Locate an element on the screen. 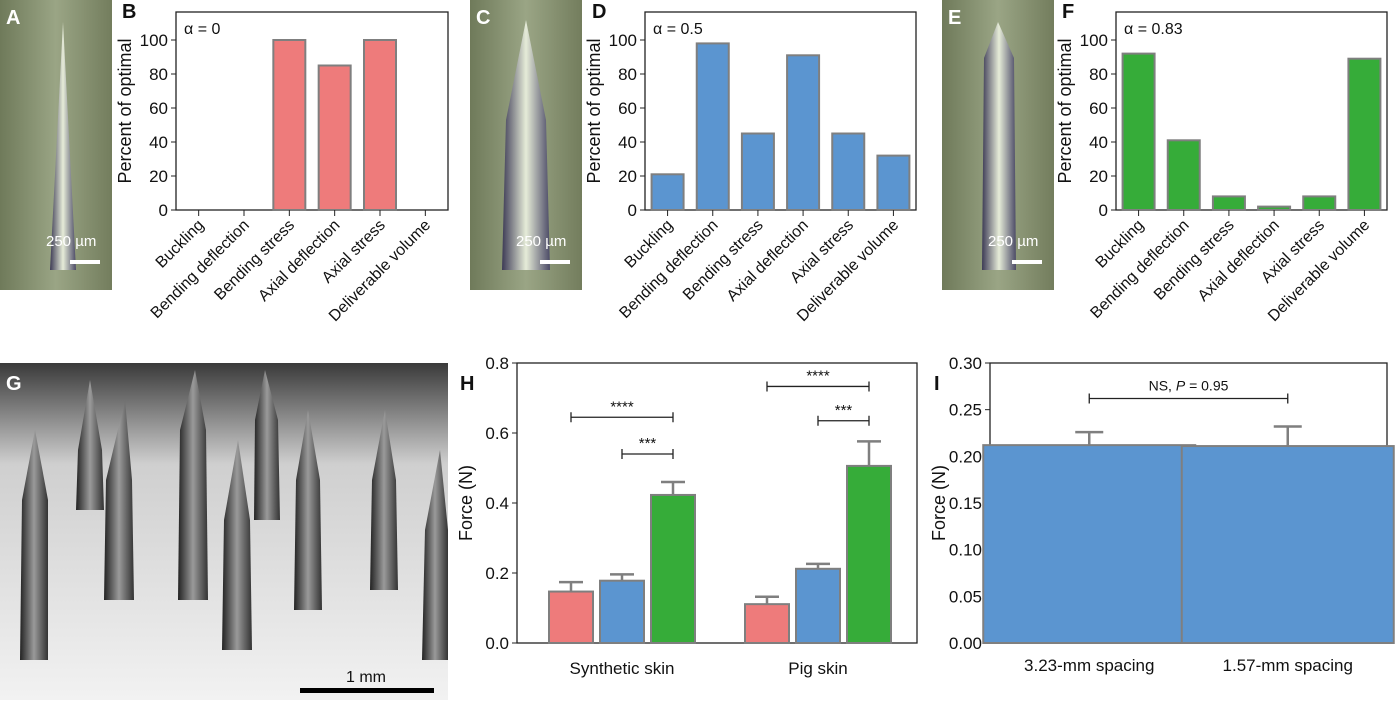  scale-bar-c is located at coordinates (555, 262).